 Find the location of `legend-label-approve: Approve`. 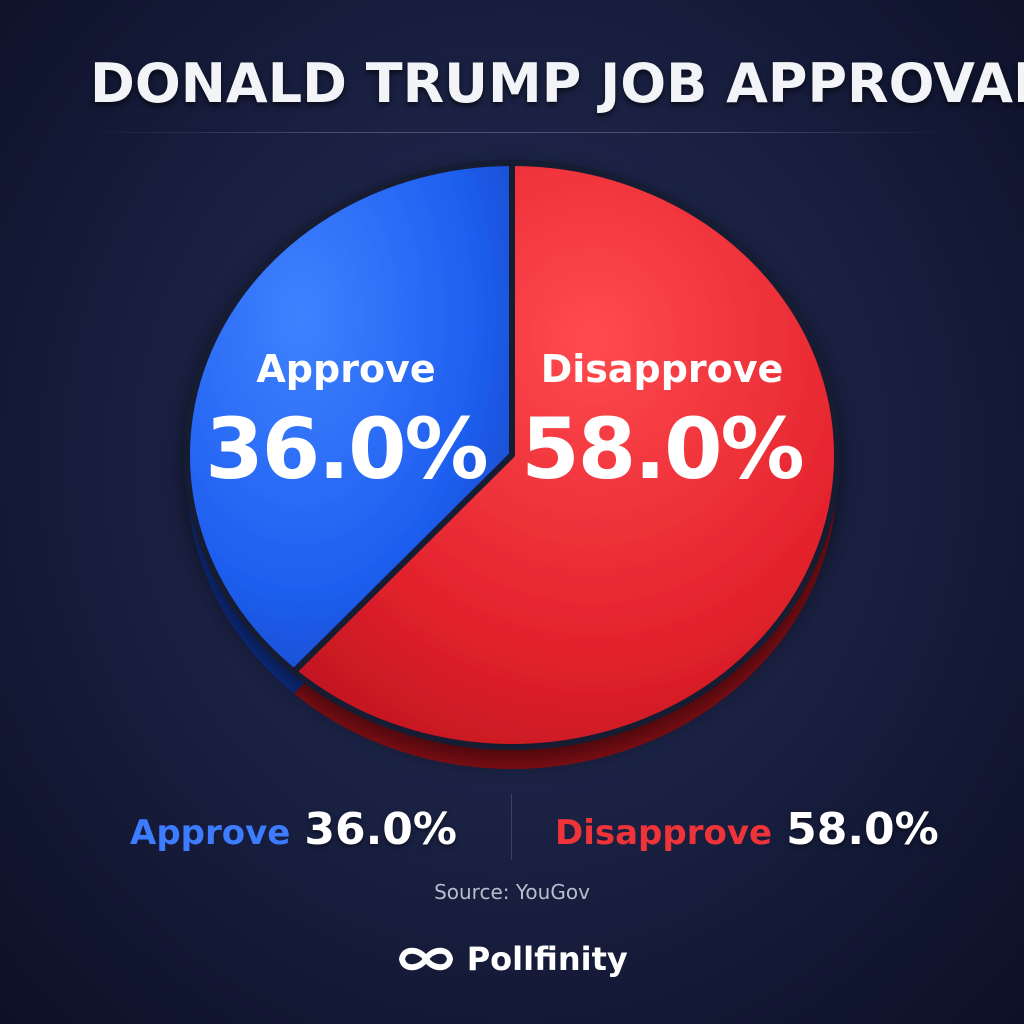

legend-label-approve: Approve is located at coordinates (210, 833).